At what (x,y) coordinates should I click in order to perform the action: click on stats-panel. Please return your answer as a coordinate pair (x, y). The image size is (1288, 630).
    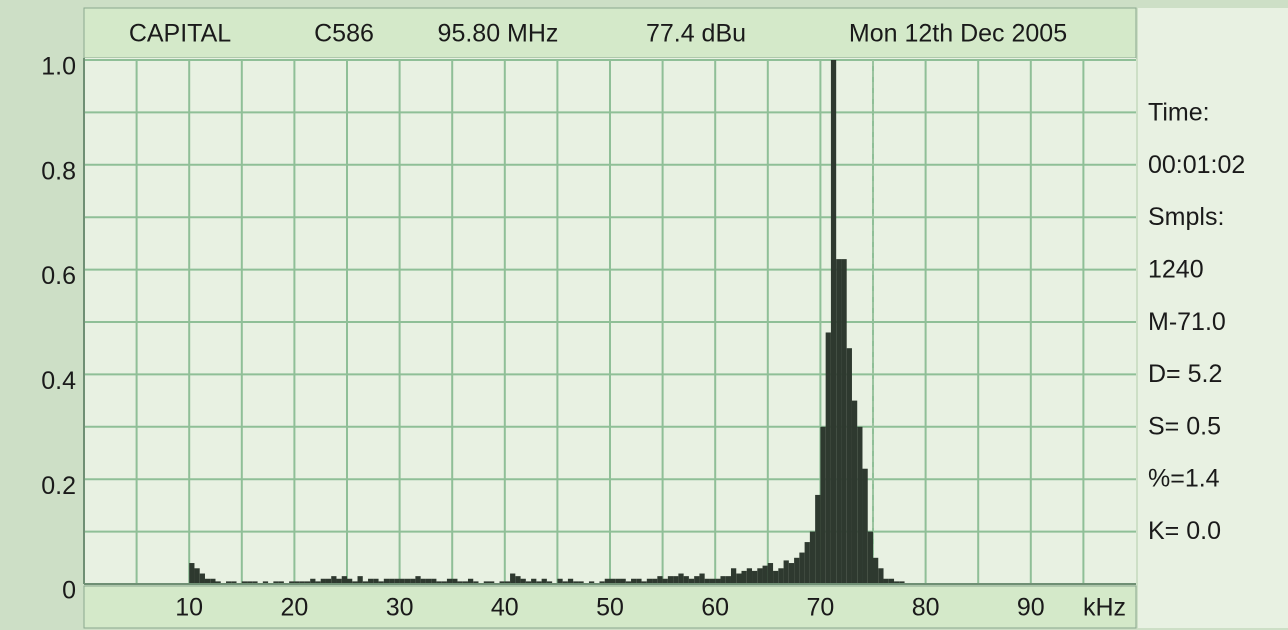
    Looking at the image, I should click on (1213, 318).